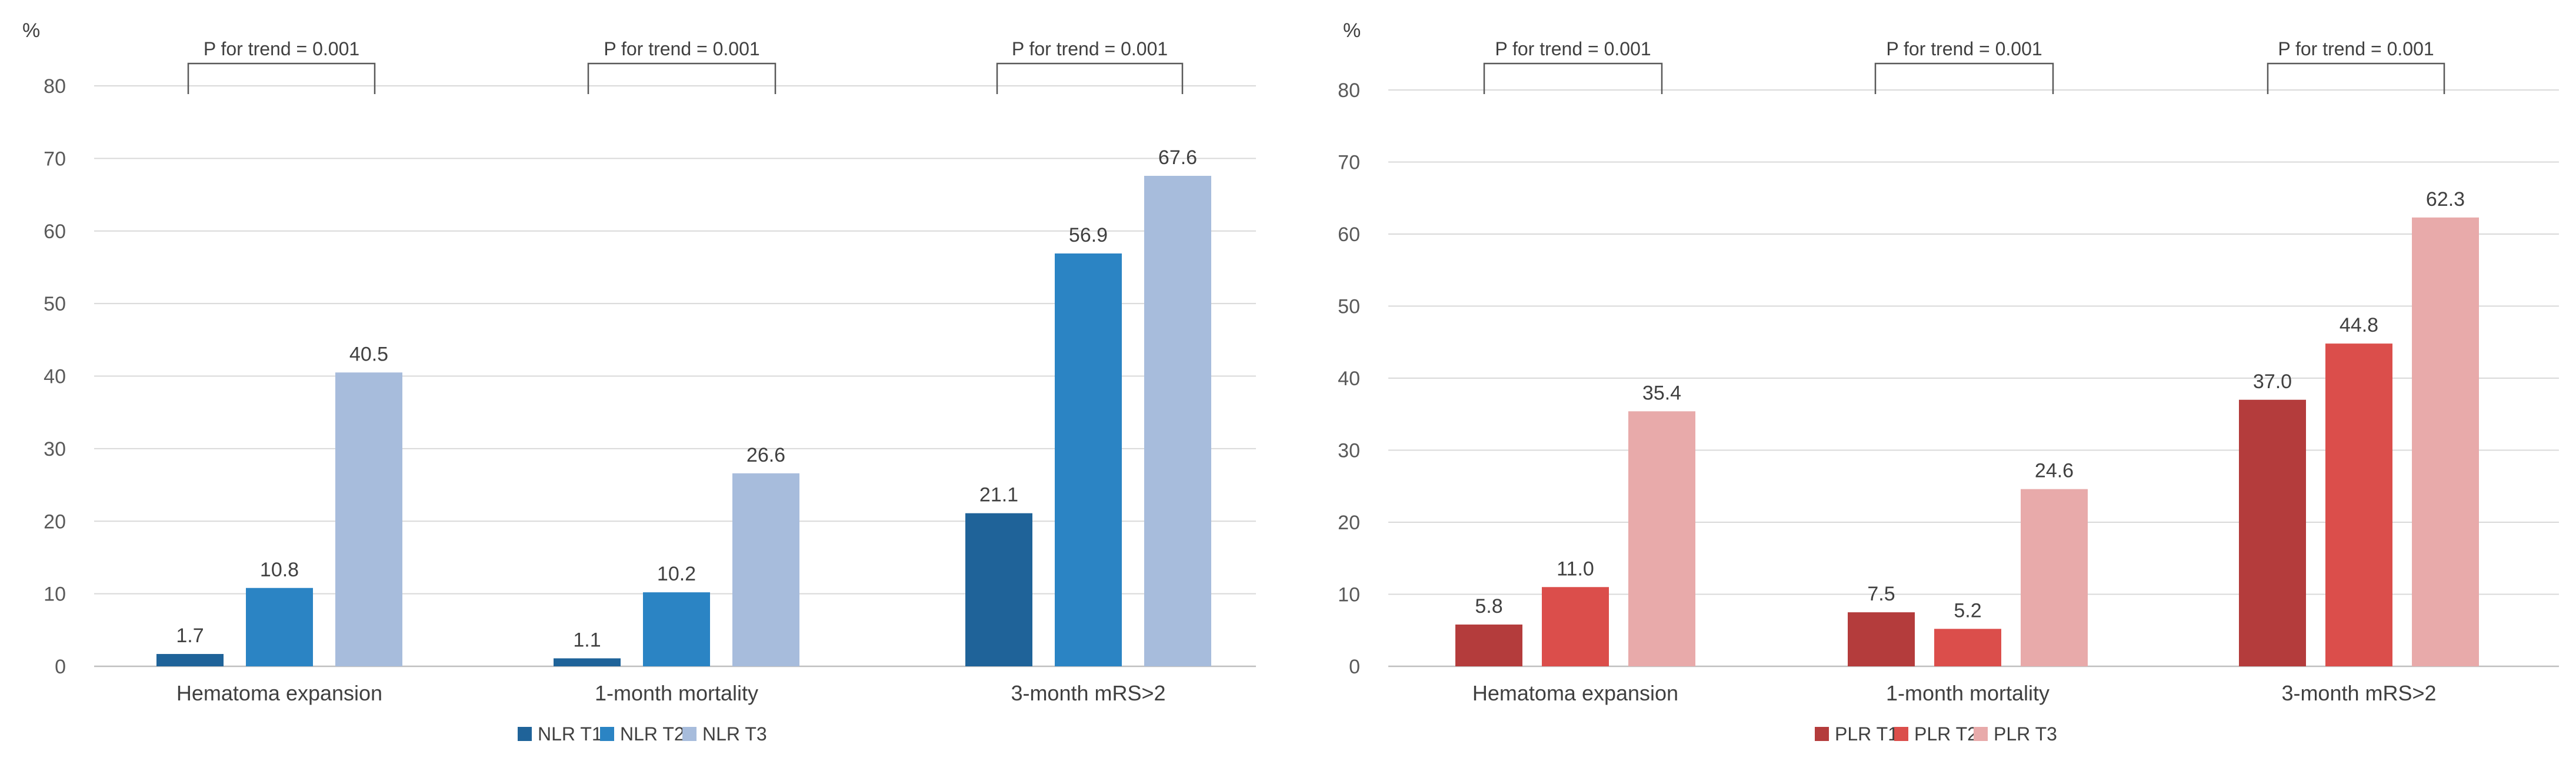 The height and width of the screenshot is (771, 2576). I want to click on legend-label: NLR T1, so click(570, 734).